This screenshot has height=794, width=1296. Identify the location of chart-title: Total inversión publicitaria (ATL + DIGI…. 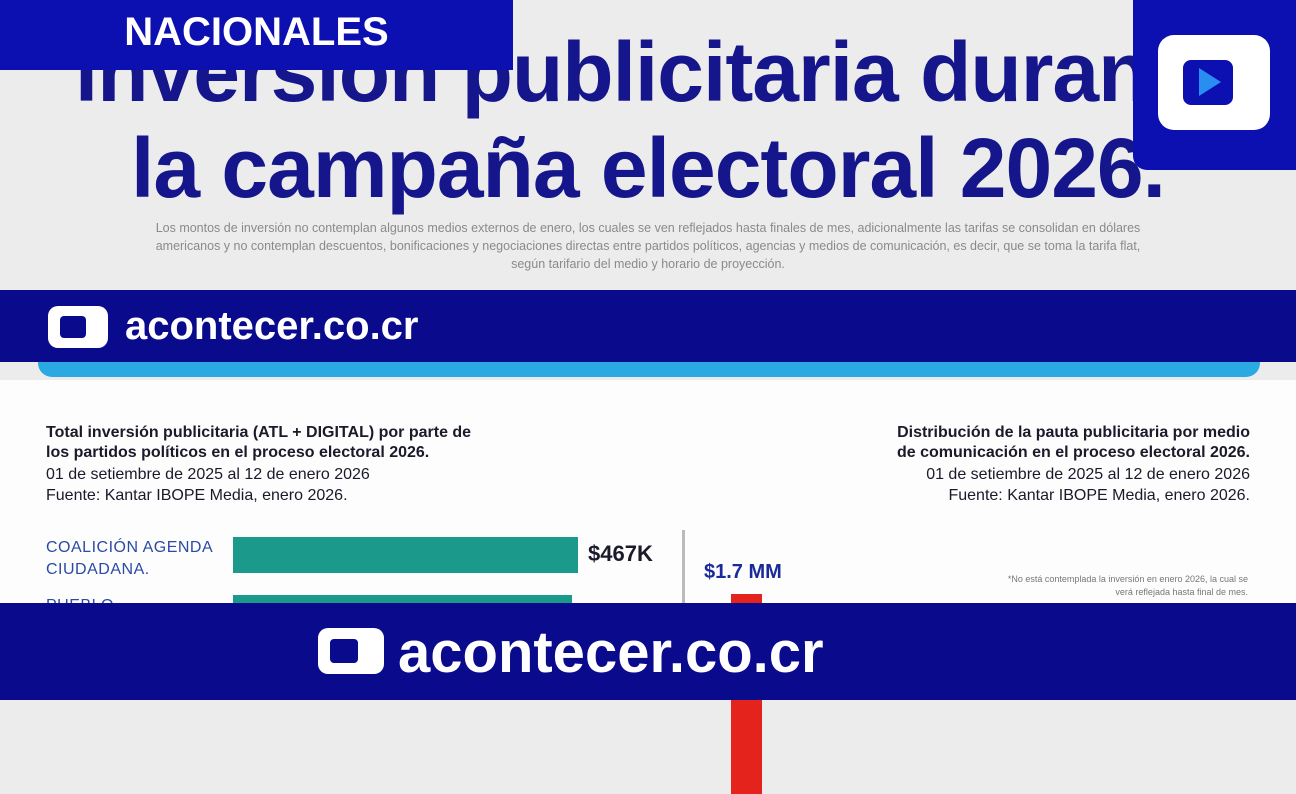
(259, 432).